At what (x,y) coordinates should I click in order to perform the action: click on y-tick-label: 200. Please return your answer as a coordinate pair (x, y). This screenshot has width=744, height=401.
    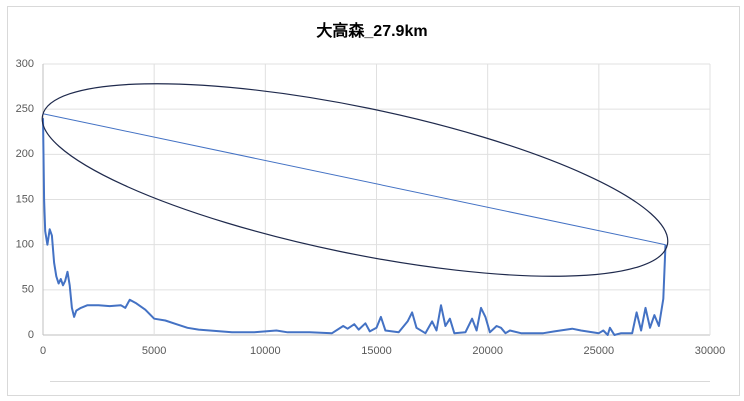
    Looking at the image, I should click on (25, 154).